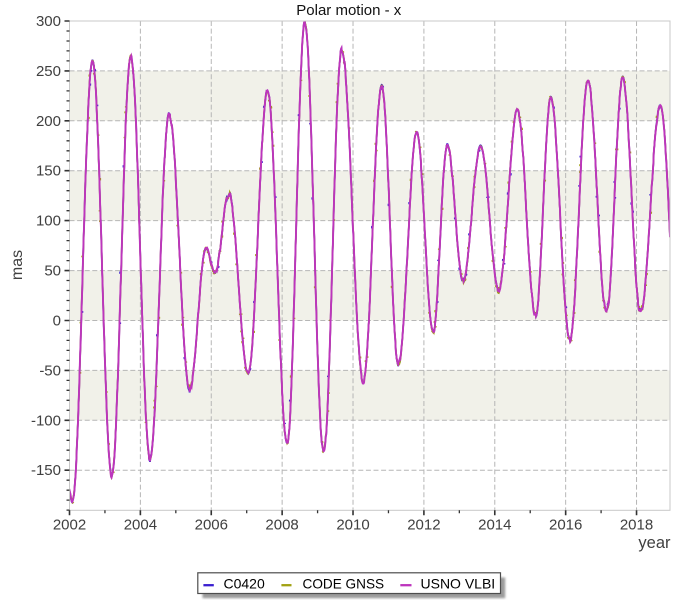 The width and height of the screenshot is (700, 600). I want to click on svg-text: Polar motion - x, so click(349, 10).